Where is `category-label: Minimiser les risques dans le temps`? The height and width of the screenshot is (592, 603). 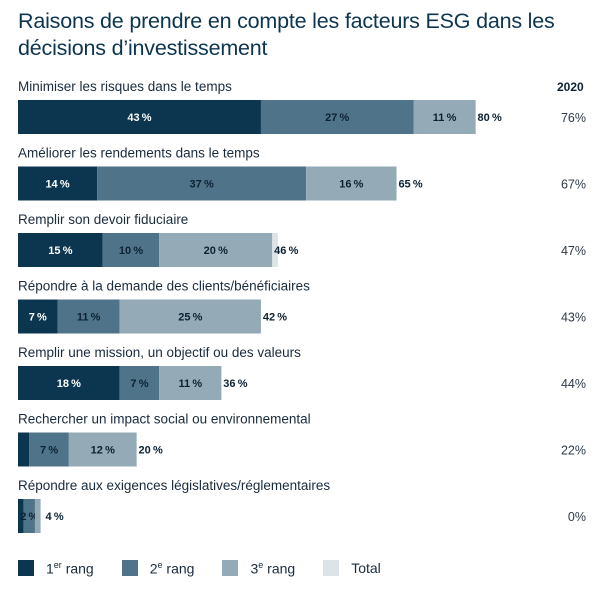 category-label: Minimiser les risques dans le temps is located at coordinates (125, 86).